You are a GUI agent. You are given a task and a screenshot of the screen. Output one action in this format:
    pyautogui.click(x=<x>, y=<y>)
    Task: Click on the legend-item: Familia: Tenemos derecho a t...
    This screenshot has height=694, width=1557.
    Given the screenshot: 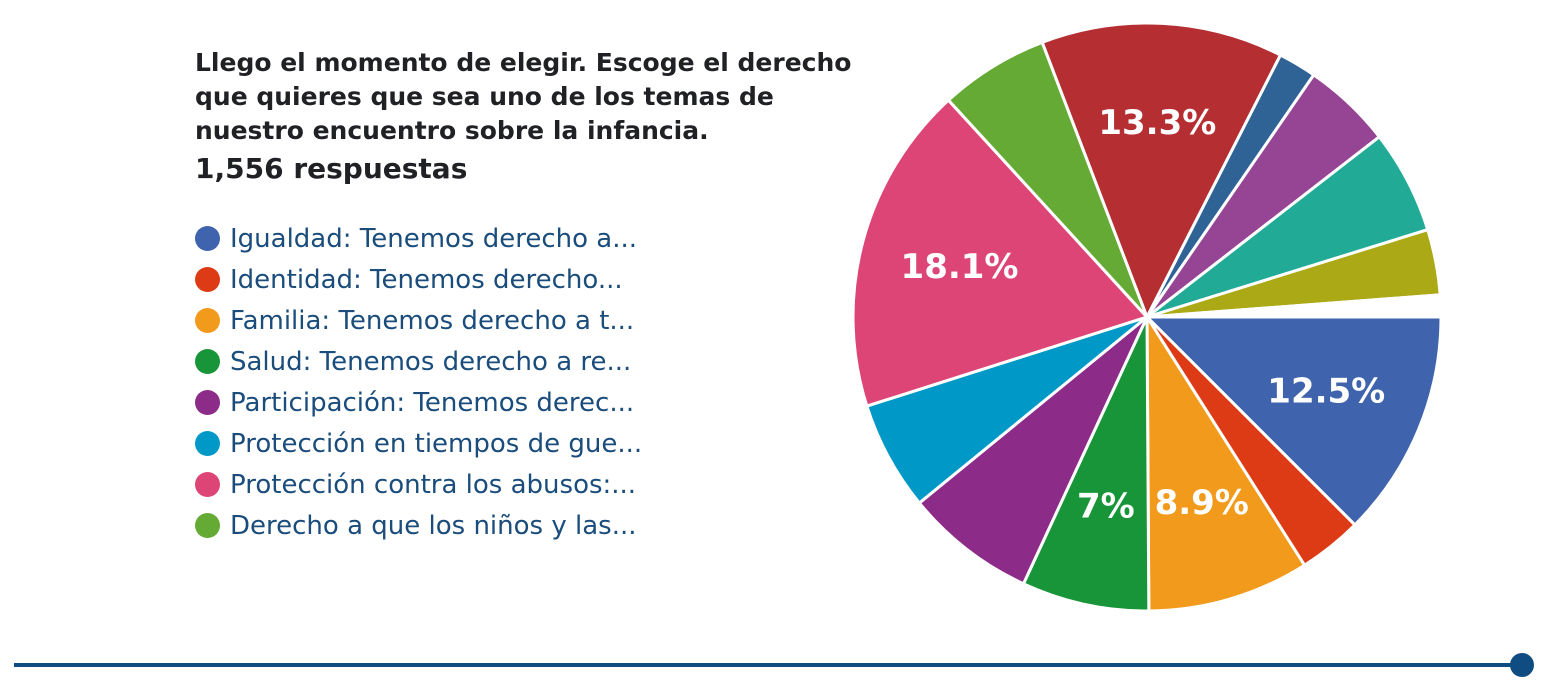 What is the action you would take?
    pyautogui.click(x=418, y=320)
    